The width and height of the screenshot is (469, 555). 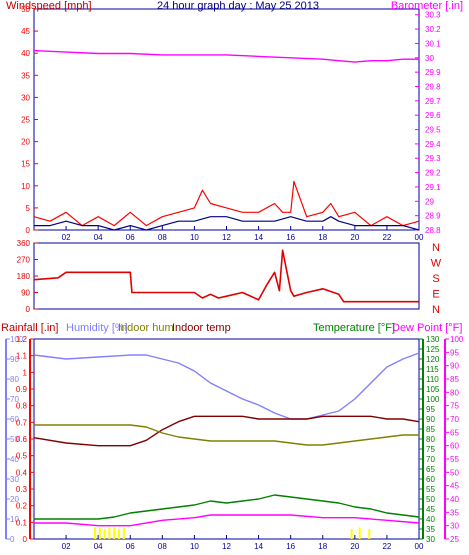 What do you see at coordinates (435, 279) in the screenshot?
I see `compass-label: S` at bounding box center [435, 279].